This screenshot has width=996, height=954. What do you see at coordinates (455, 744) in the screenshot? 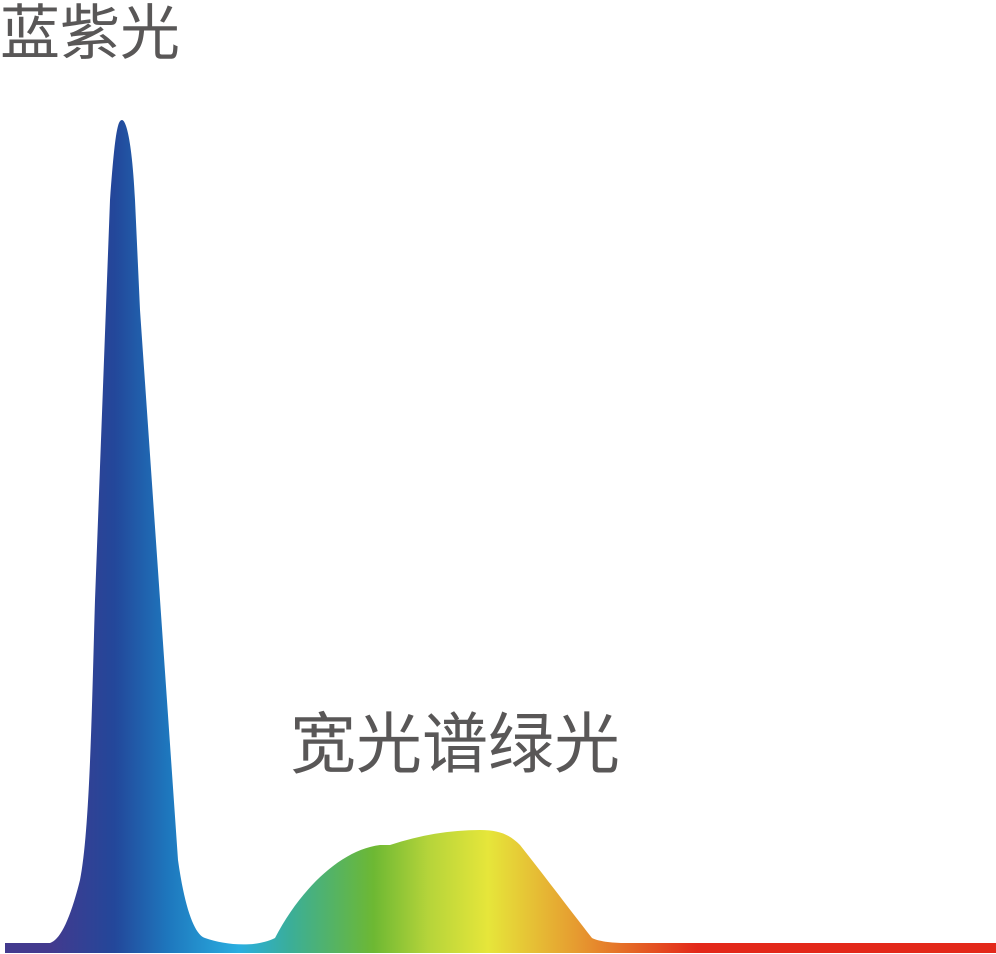
I see `broad-green-label: 宽光谱绿光` at bounding box center [455, 744].